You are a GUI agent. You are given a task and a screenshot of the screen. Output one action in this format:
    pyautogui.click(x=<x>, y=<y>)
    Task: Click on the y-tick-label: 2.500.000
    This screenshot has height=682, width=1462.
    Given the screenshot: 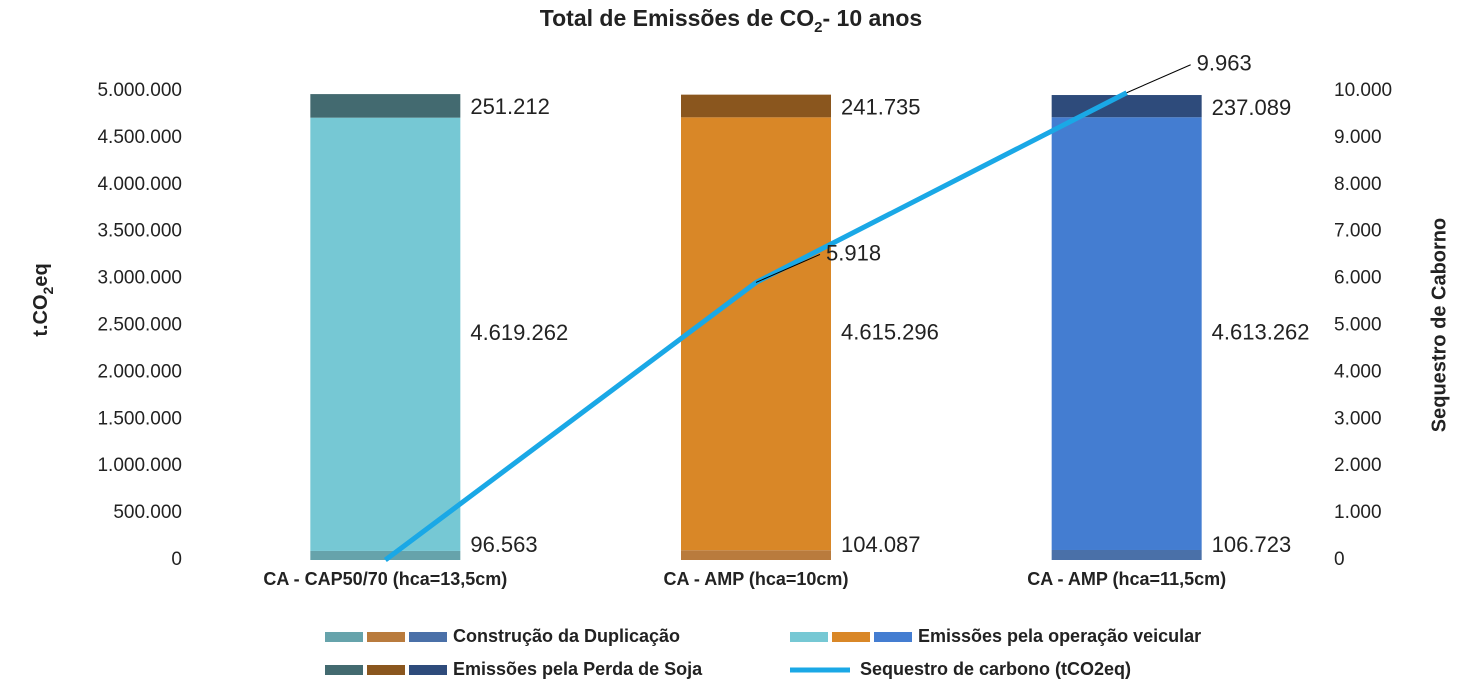 What is the action you would take?
    pyautogui.click(x=139, y=325)
    